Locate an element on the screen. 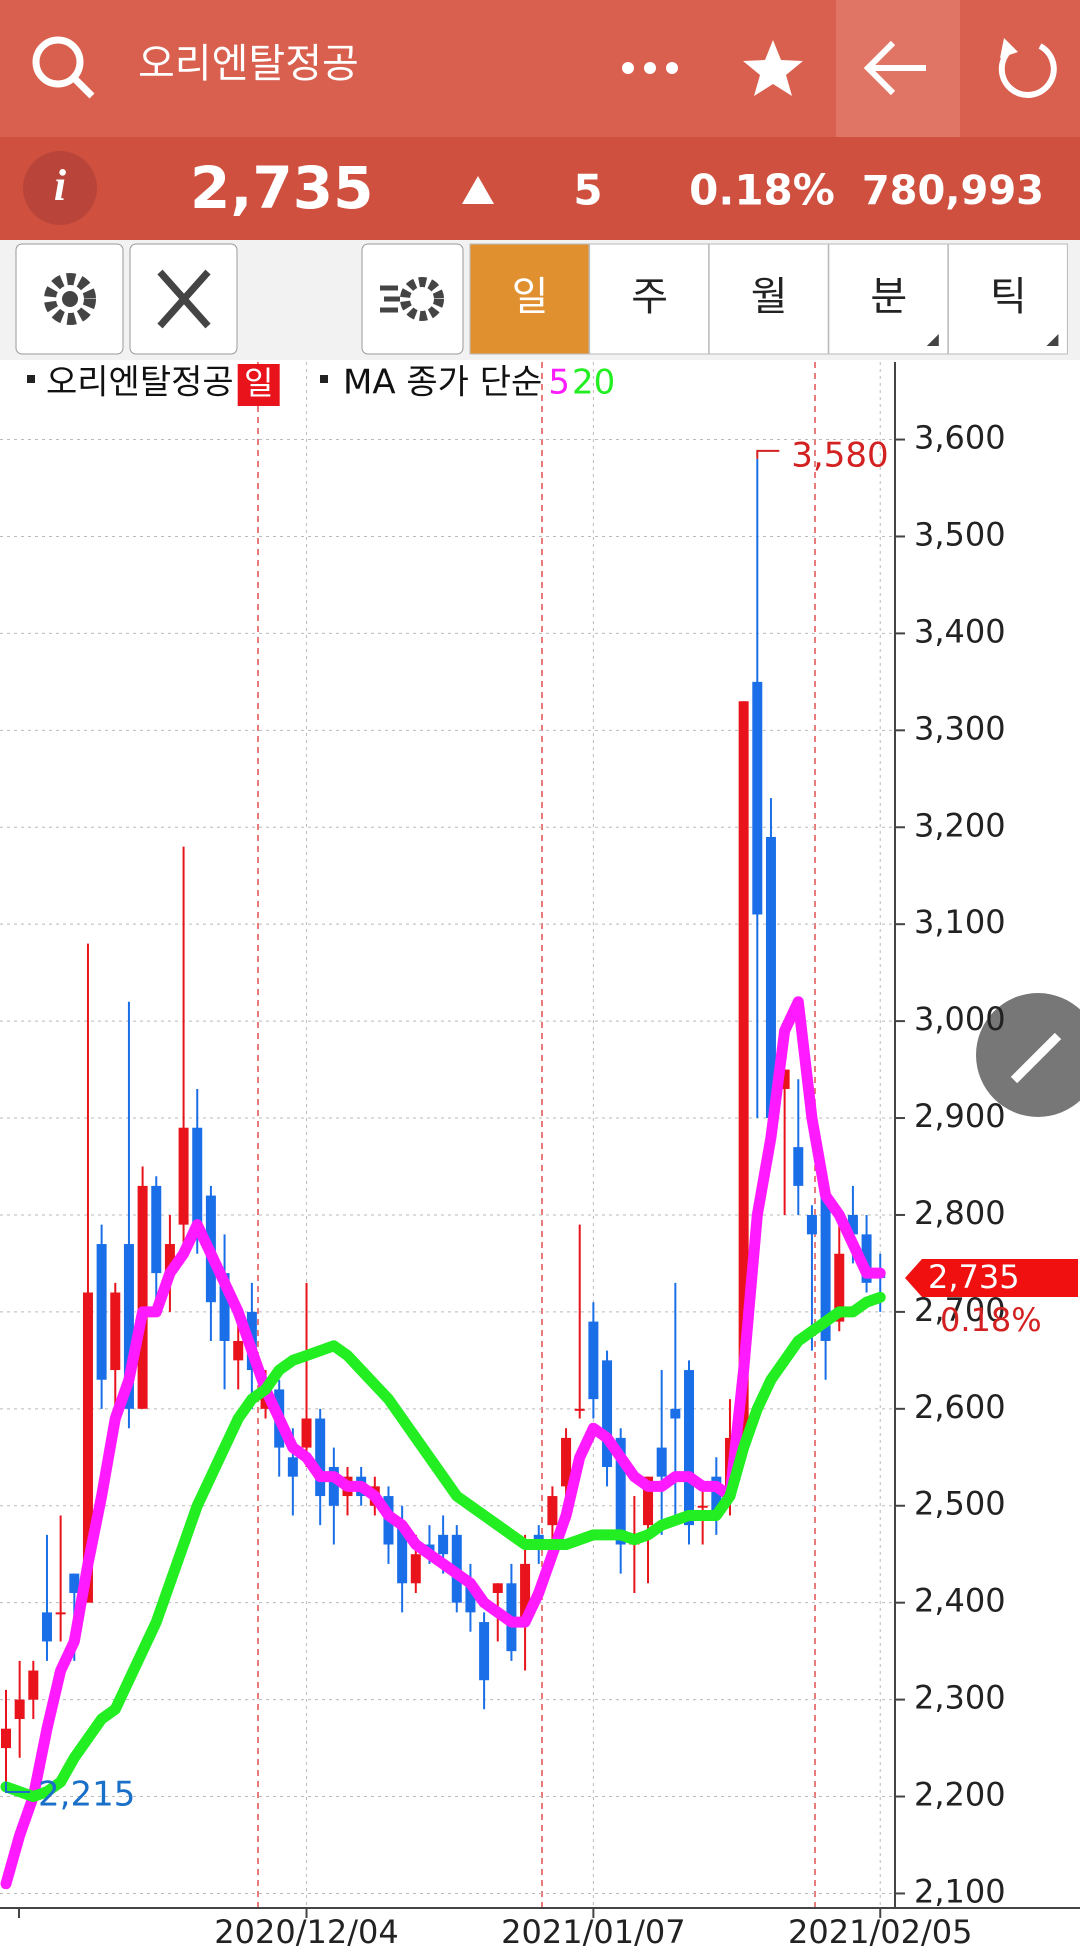 Image resolution: width=1080 pixels, height=1946 pixels. indicator-lines is located at coordinates (390, 299).